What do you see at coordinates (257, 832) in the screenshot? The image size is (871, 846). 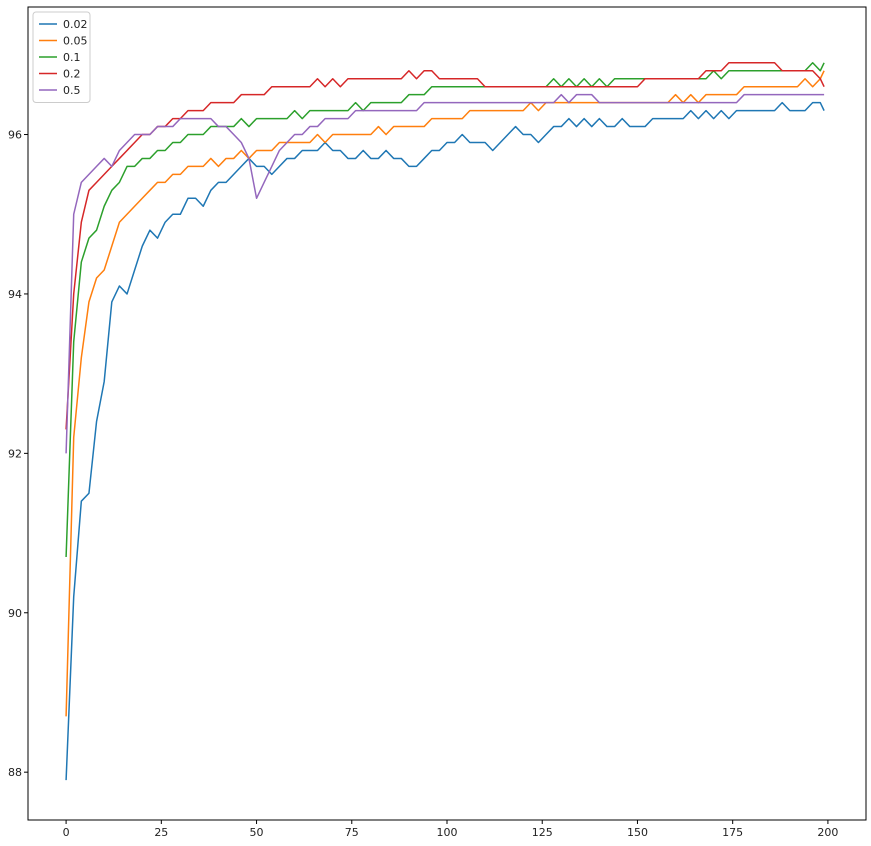 I see `x-tick-label-2: 50` at bounding box center [257, 832].